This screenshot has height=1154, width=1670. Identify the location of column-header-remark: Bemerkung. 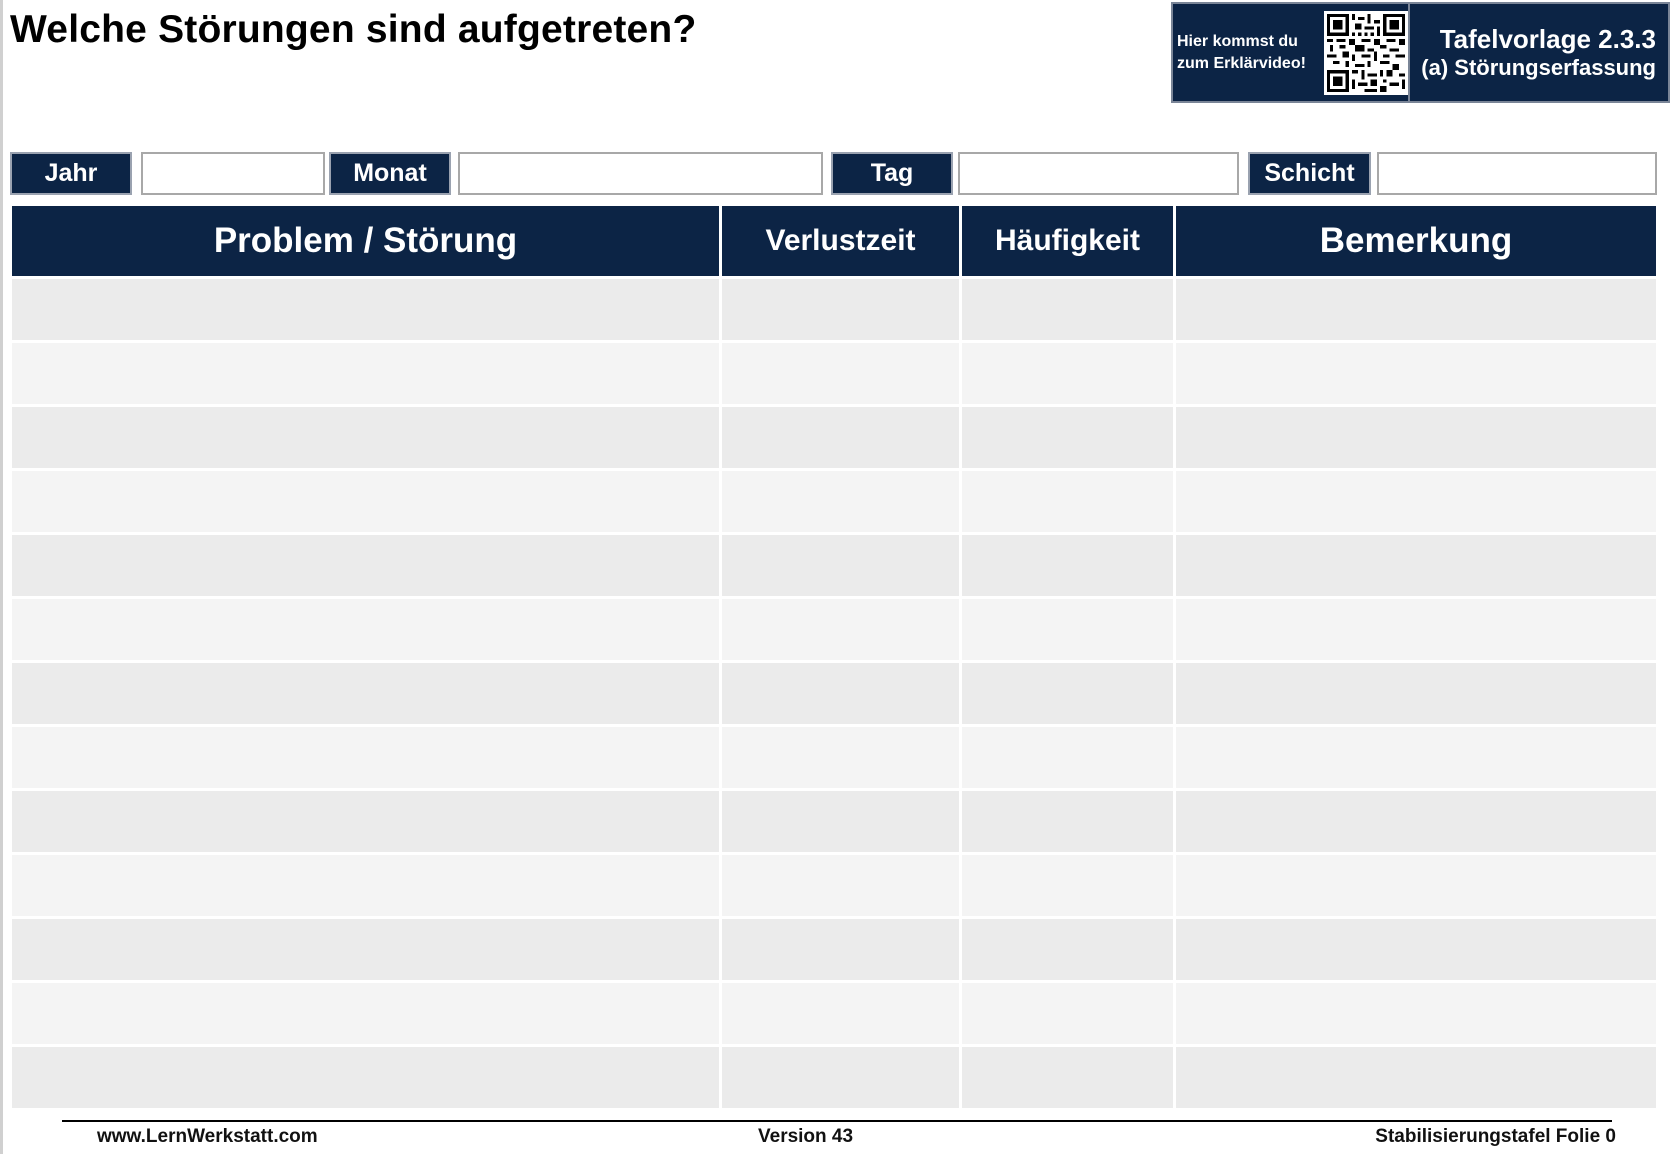
(1416, 241).